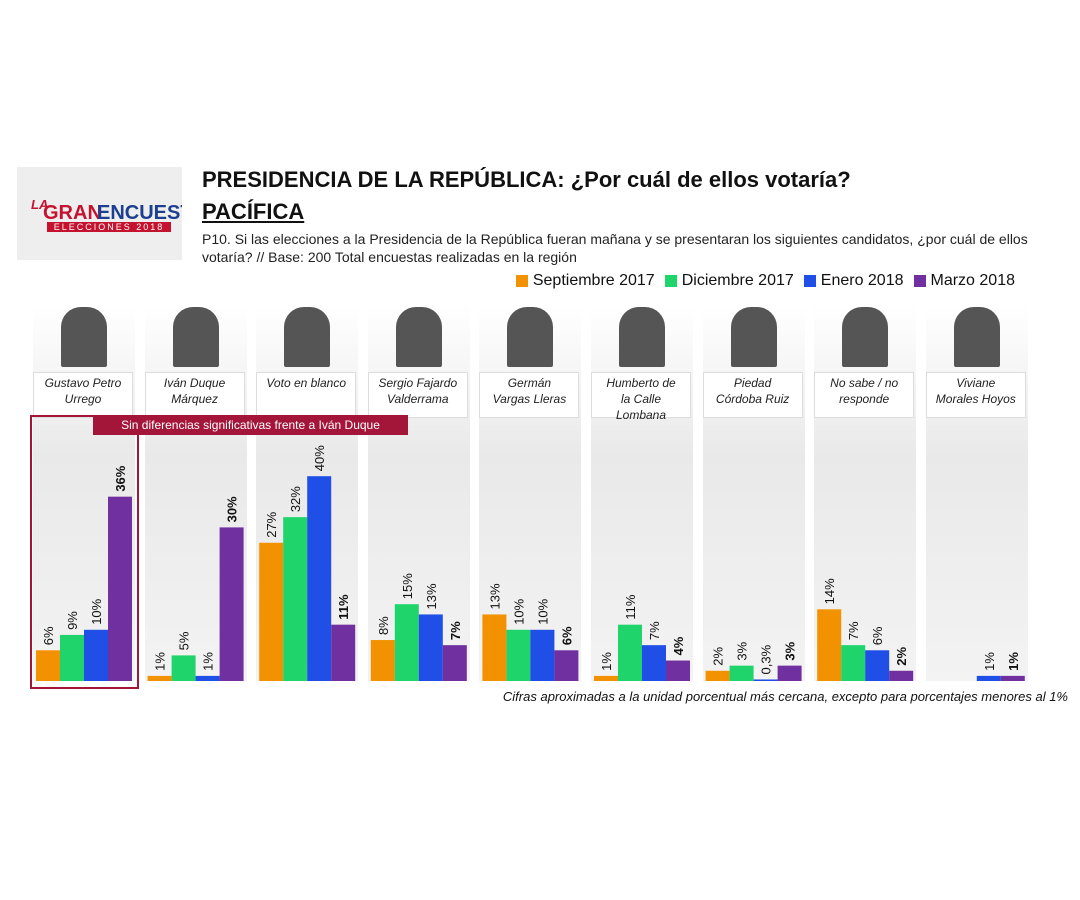 This screenshot has height=900, width=1080. What do you see at coordinates (630, 606) in the screenshot?
I see `value-label: 11%` at bounding box center [630, 606].